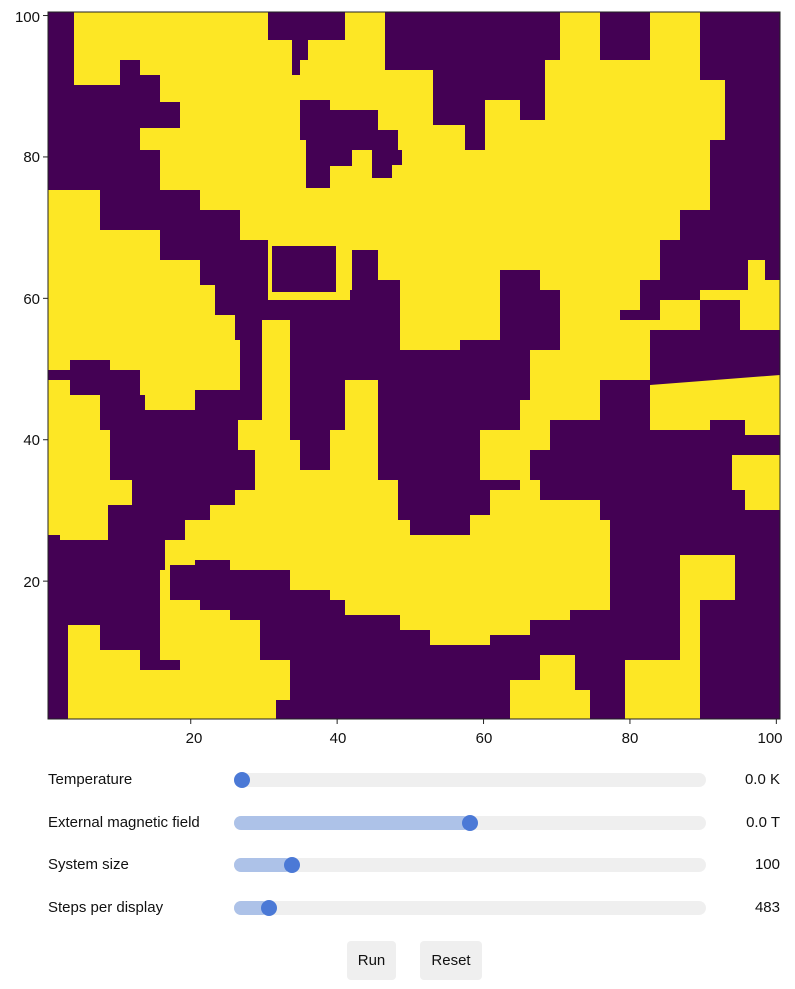 The width and height of the screenshot is (795, 989). Describe the element at coordinates (451, 960) in the screenshot. I see `reset-button: Reset` at that location.